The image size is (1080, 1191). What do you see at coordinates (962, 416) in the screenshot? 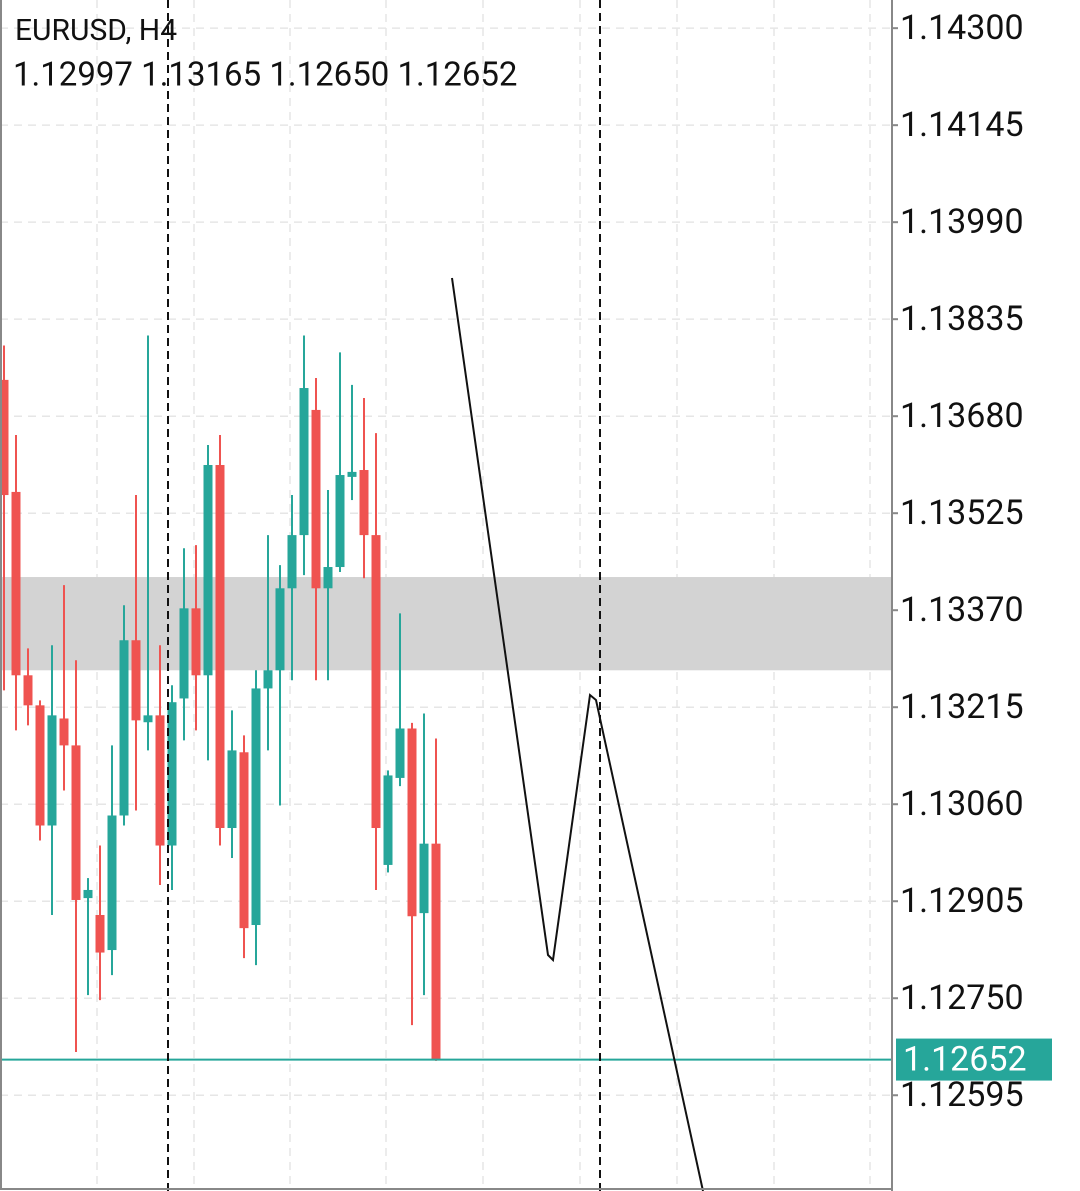
I see `y-tick-label: 1.13680` at bounding box center [962, 416].